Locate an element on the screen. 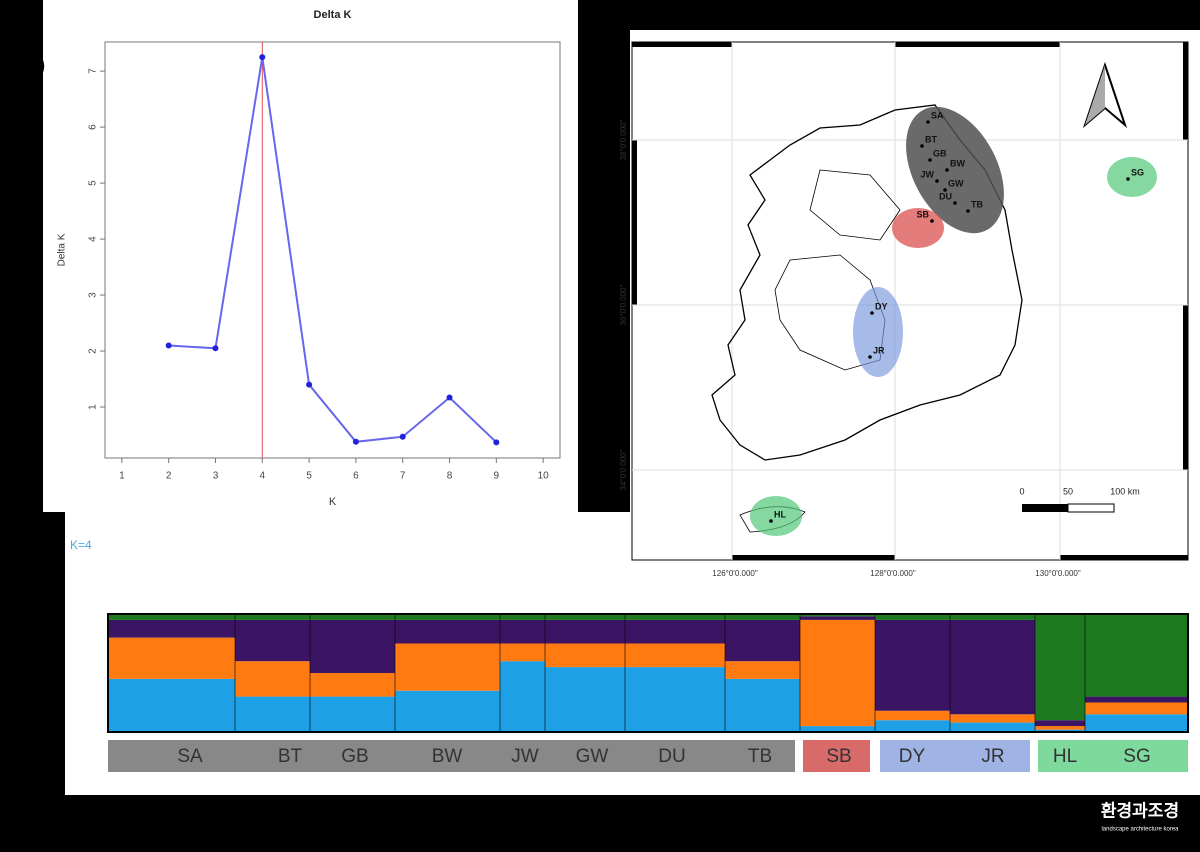  category-label: DU is located at coordinates (671, 756).